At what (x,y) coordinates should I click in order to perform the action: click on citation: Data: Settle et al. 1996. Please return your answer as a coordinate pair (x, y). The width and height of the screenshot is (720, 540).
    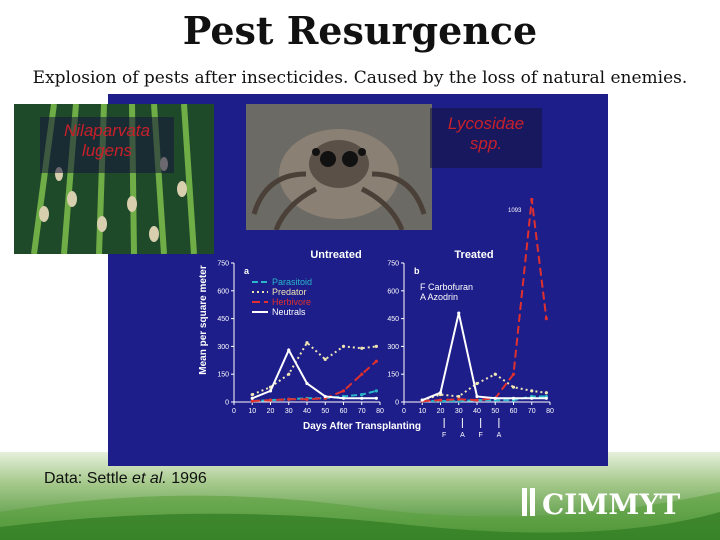
    Looking at the image, I should click on (125, 479).